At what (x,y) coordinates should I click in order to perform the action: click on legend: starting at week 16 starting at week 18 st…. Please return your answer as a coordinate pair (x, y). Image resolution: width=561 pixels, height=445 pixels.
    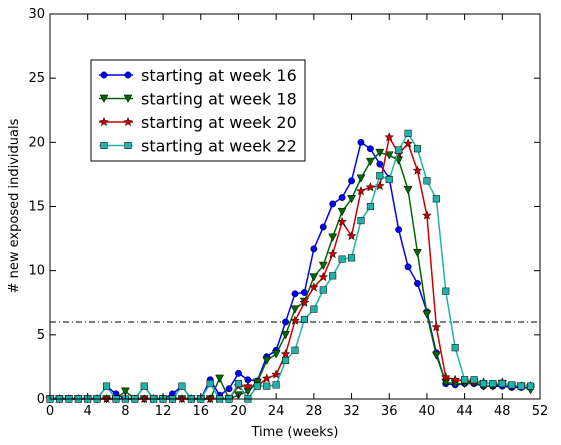
    Looking at the image, I should click on (198, 110).